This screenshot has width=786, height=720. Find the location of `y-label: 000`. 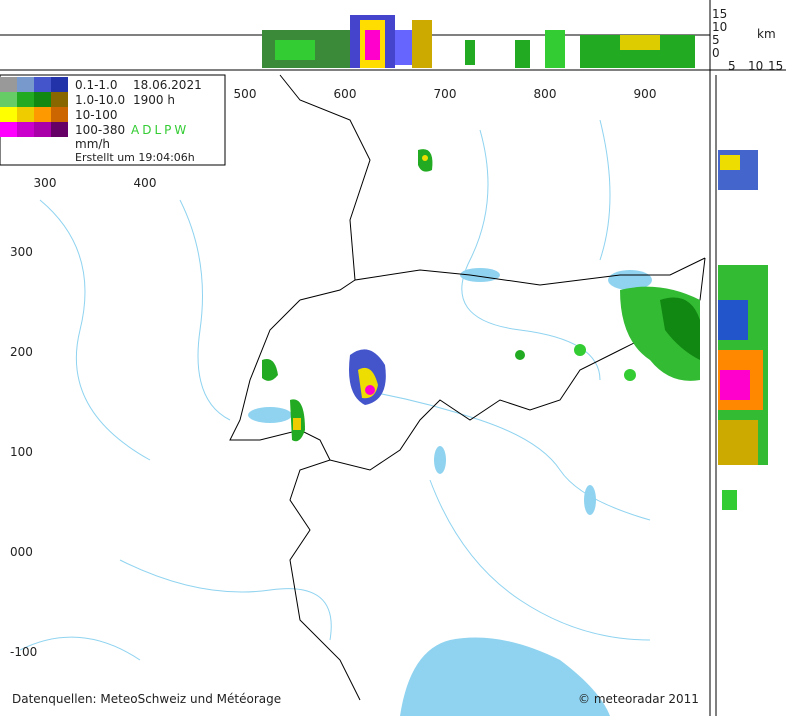

y-label: 000 is located at coordinates (21, 552).